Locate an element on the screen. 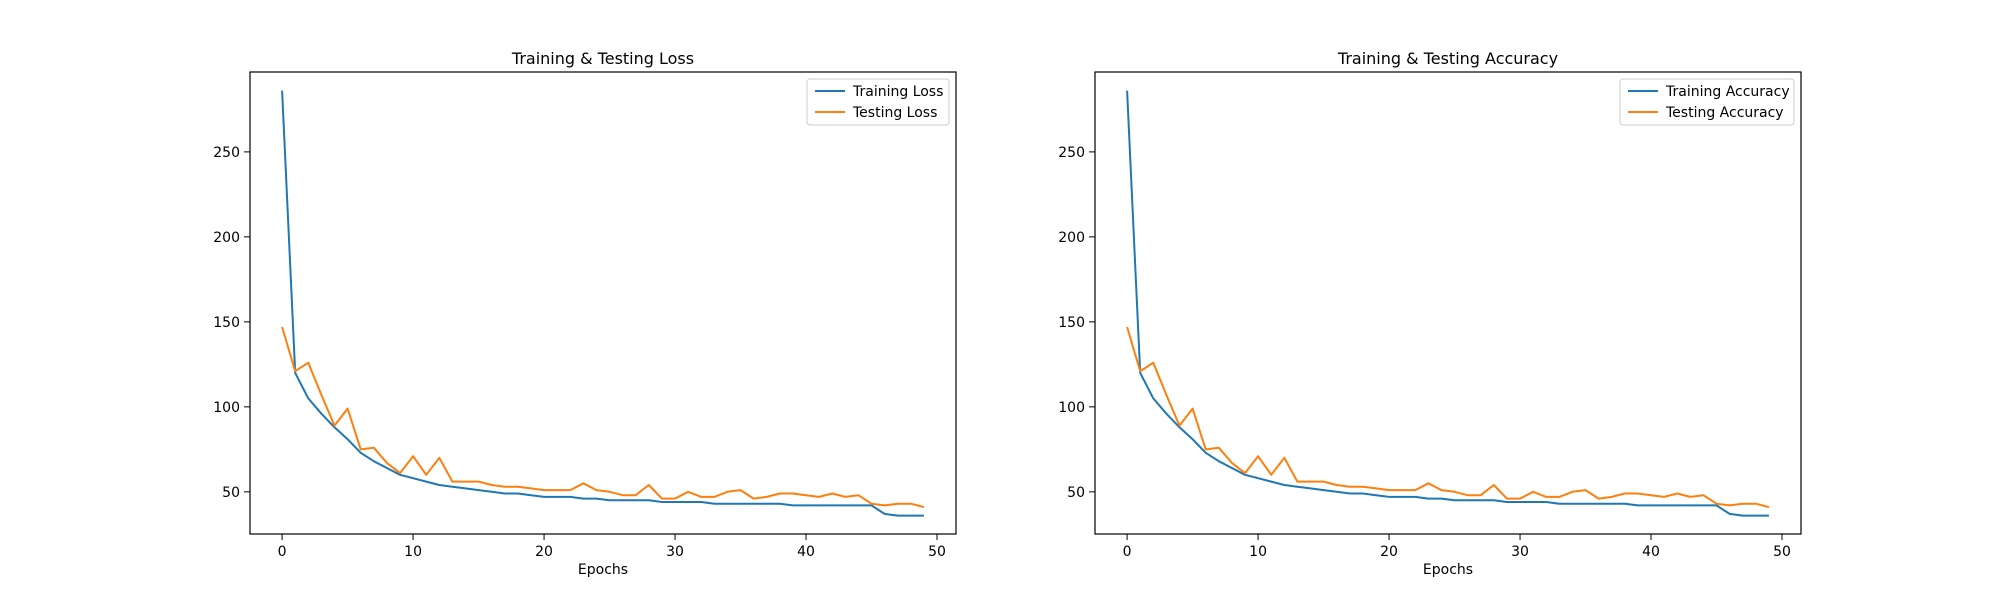  legend-label-training: Training Accuracy is located at coordinates (1727, 92).